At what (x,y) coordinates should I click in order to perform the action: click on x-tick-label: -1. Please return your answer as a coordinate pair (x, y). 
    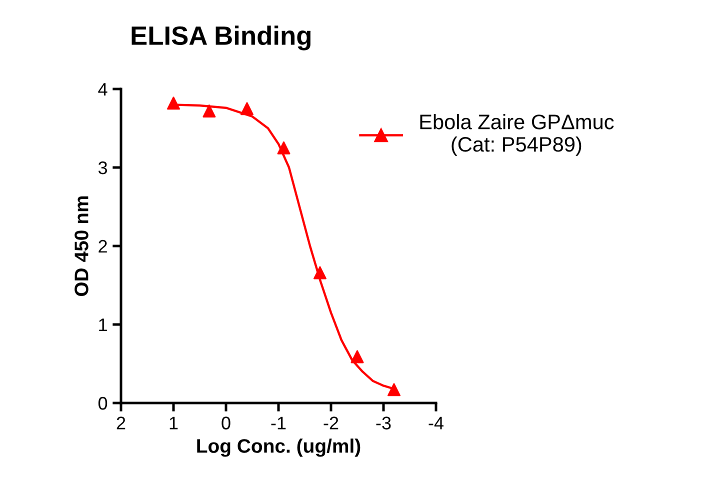
    Looking at the image, I should click on (278, 423).